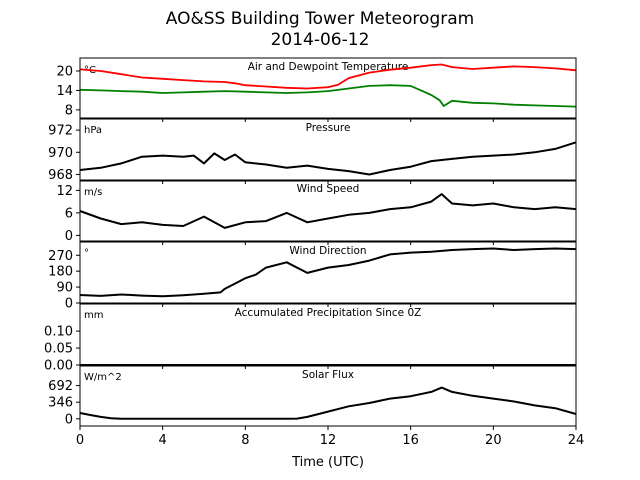 The width and height of the screenshot is (640, 480). What do you see at coordinates (69, 419) in the screenshot?
I see `y-tick-label-solar-flux-0: 0` at bounding box center [69, 419].